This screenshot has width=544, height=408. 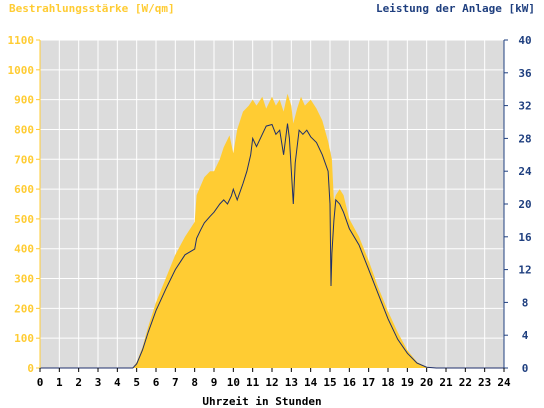 I want to click on x-axis-ticks: 0 1 2 3 4 5 6 7 8 9 10 11 12 13 14 15 16 17 18 19 20 21 22 23 24, so click(x=274, y=378).